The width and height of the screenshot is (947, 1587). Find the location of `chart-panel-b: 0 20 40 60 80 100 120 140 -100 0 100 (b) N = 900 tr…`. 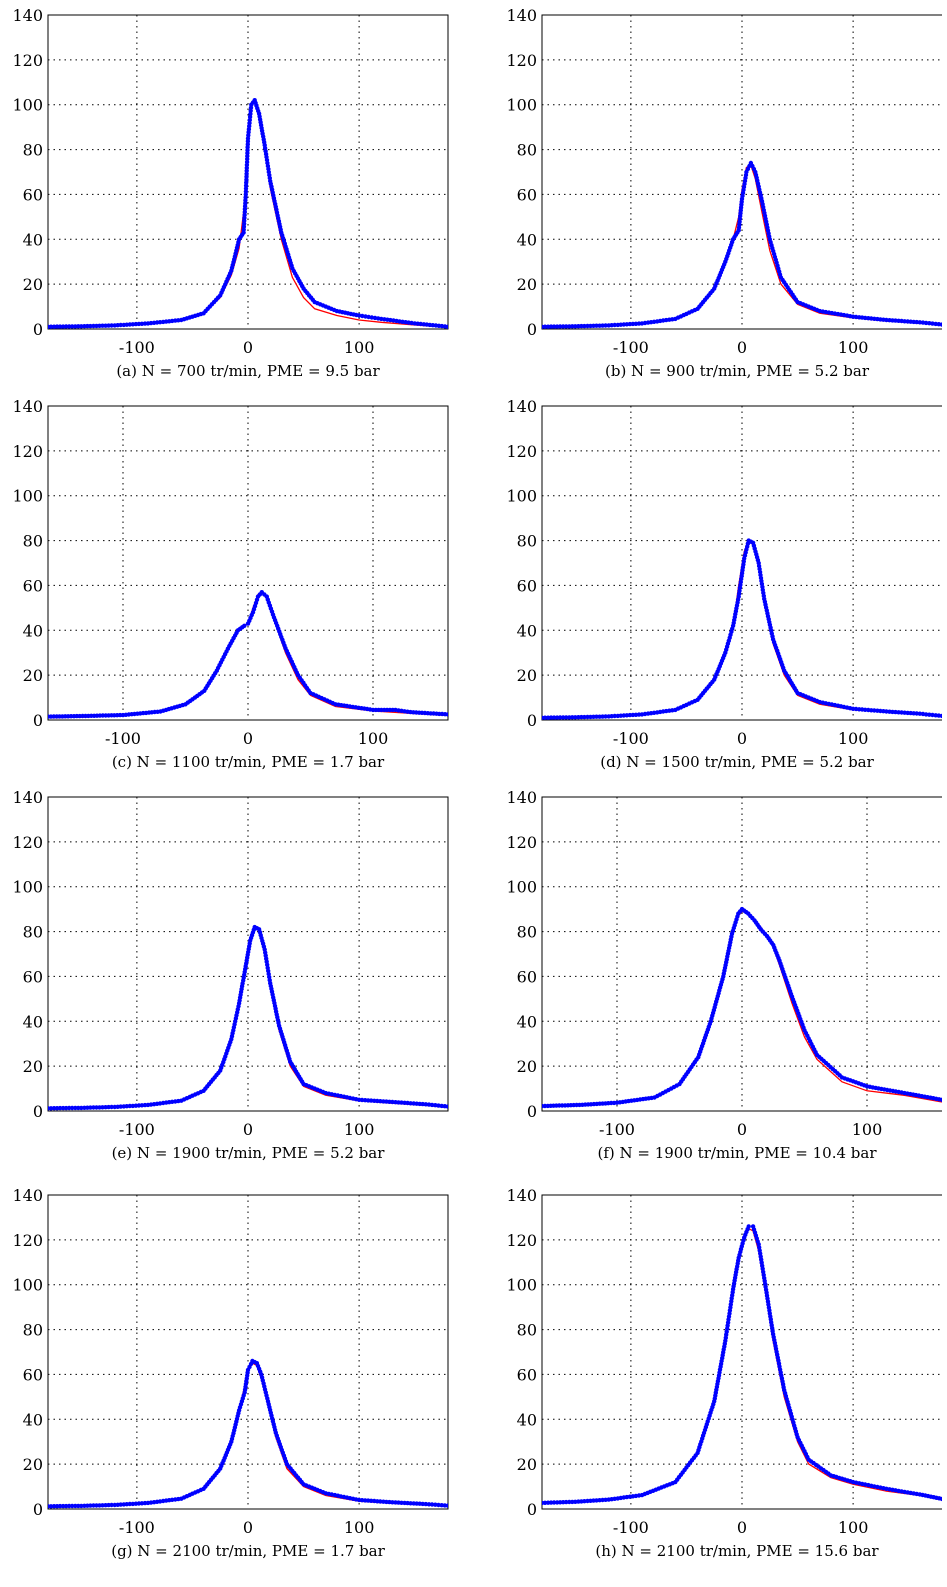

chart-panel-b: 0 20 40 60 80 100 120 140 -100 0 100 (b) N = 900 tr… is located at coordinates (724, 193).